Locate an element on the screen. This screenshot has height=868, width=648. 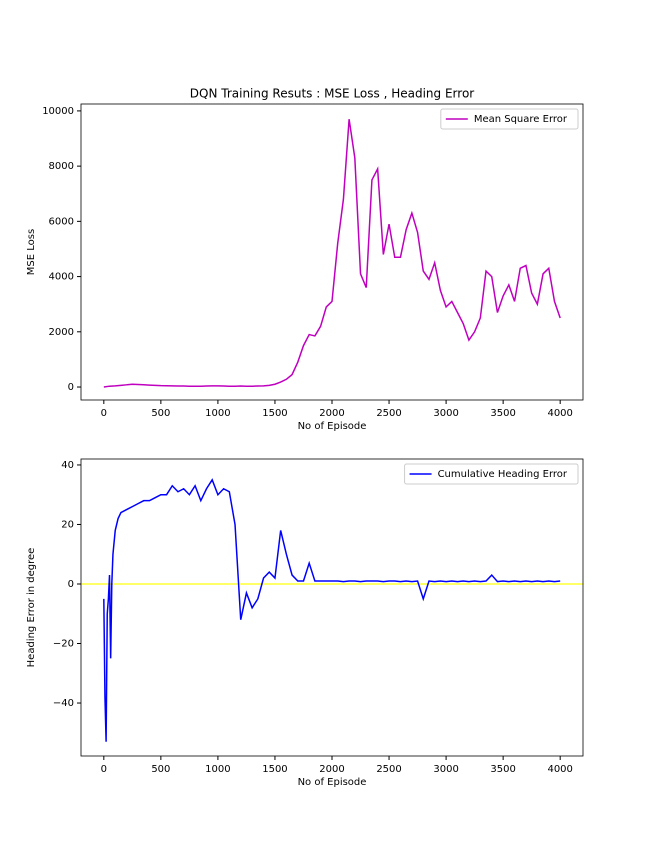
y-tick-label: 40 is located at coordinates (67, 465).